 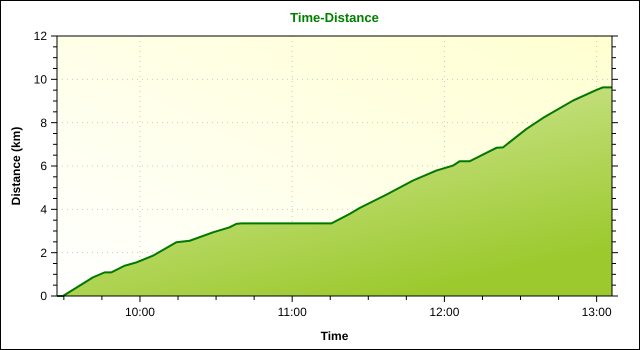 I want to click on y-tick-label: 4, so click(x=44, y=209).